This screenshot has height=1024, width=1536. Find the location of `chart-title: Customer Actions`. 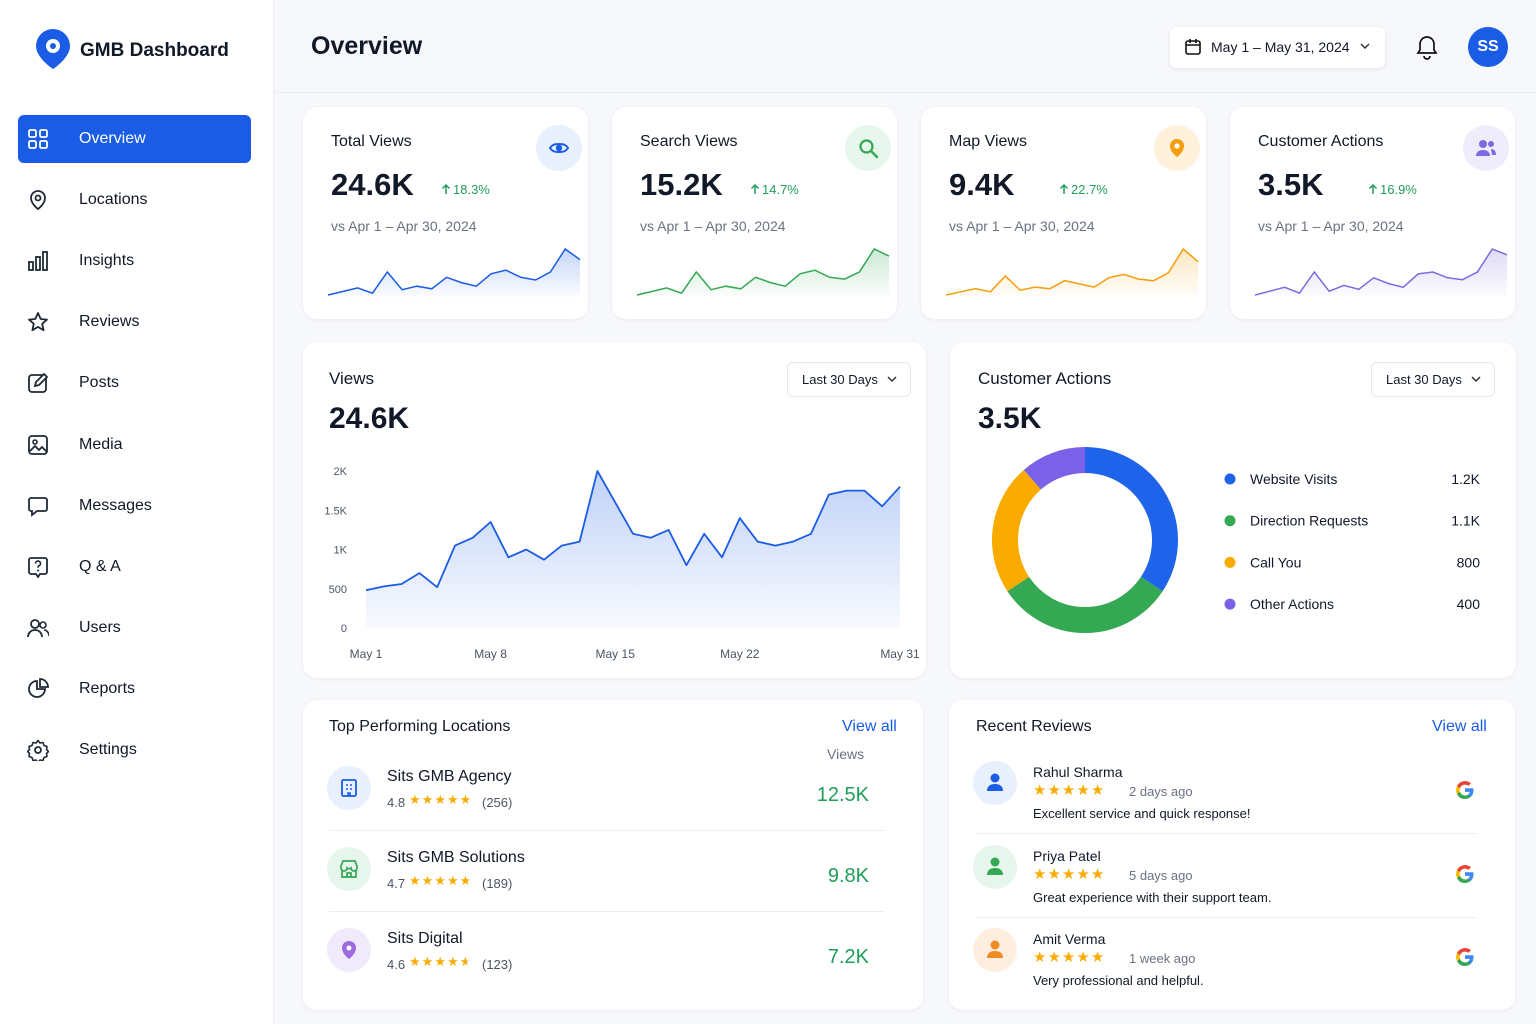

chart-title: Customer Actions is located at coordinates (1045, 378).